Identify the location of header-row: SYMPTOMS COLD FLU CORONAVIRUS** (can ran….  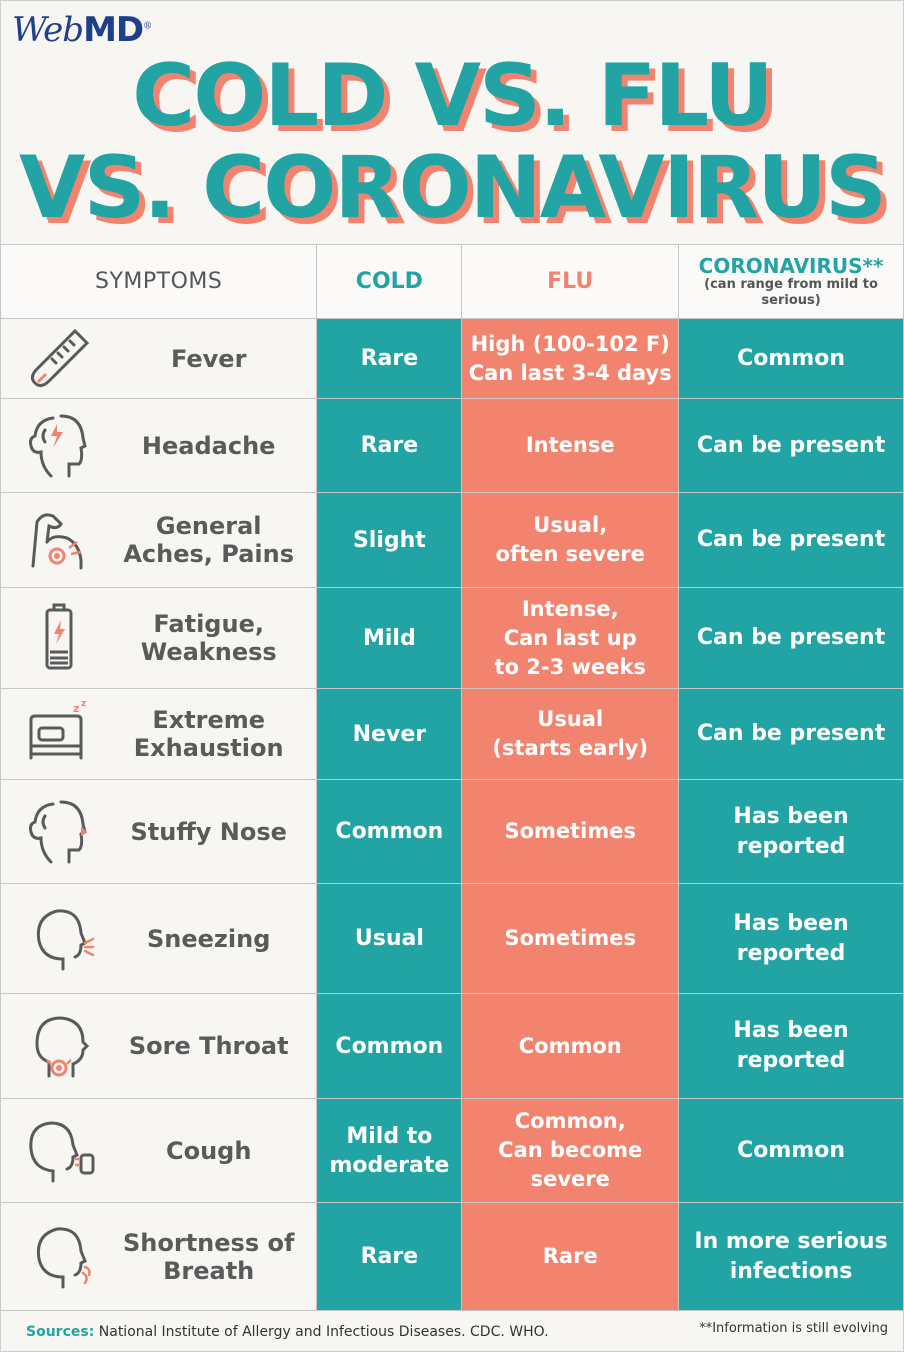
(452, 281).